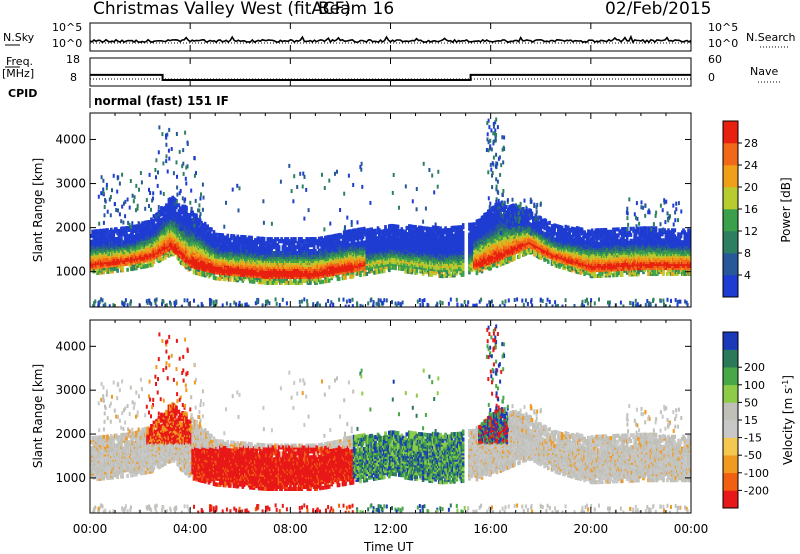 The width and height of the screenshot is (800, 554). I want to click on nsky-tick-bottom: 10^0, so click(67, 44).